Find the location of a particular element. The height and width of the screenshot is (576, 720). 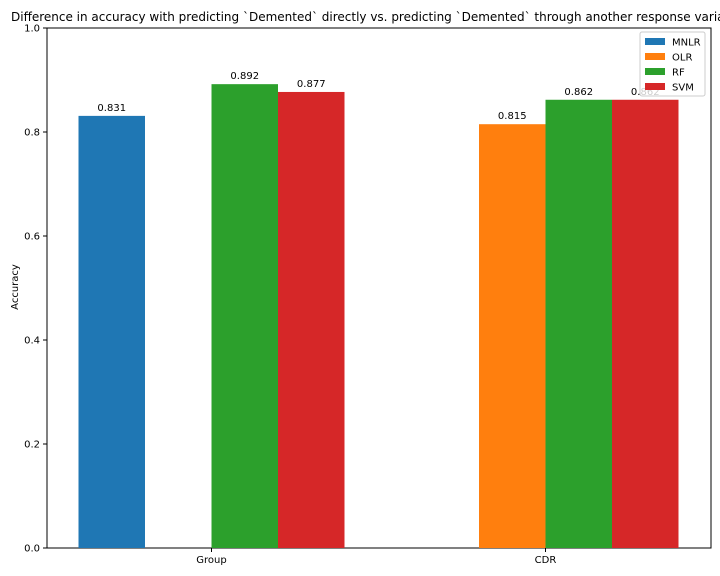

legend-swatch-rf is located at coordinates (655, 71).